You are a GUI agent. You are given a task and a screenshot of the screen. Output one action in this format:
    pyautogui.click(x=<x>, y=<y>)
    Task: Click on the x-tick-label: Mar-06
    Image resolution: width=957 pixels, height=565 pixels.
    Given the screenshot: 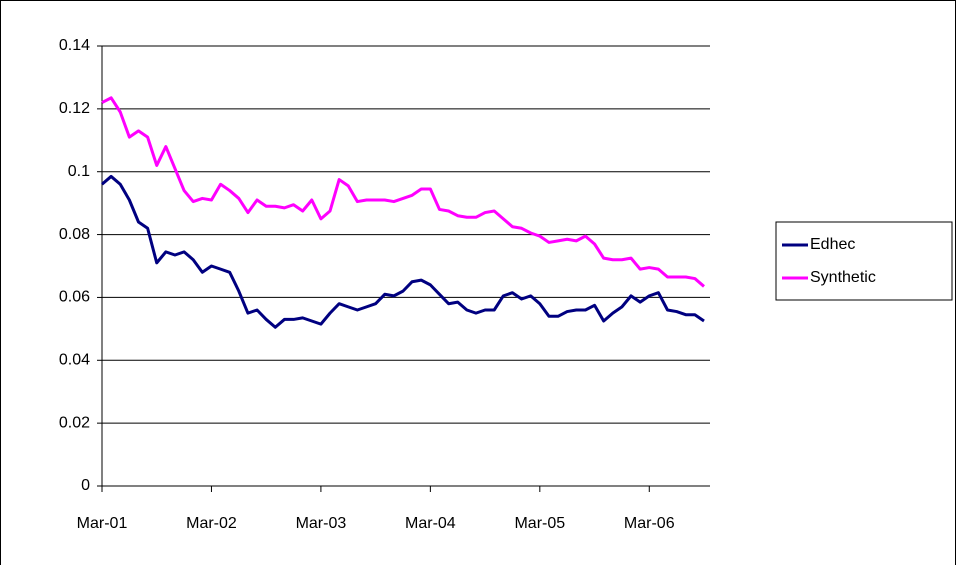 What is the action you would take?
    pyautogui.click(x=649, y=523)
    